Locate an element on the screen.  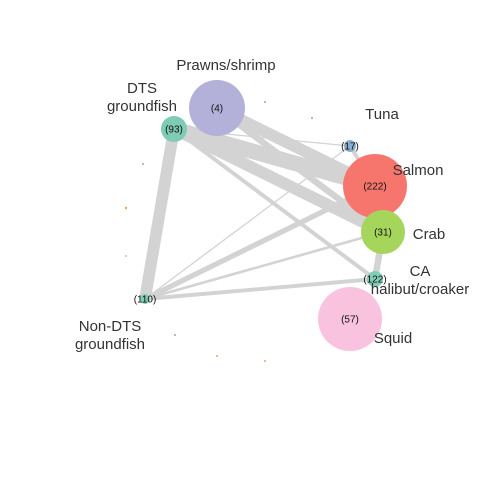
edge-dts-crab is located at coordinates (278, 180).